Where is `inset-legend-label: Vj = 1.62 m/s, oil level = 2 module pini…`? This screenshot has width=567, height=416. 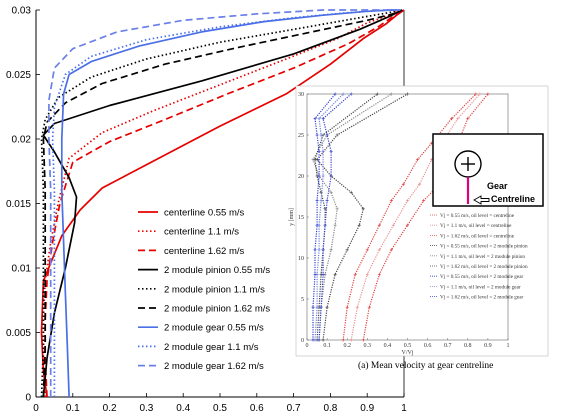 inset-legend-label: Vj = 1.62 m/s, oil level = 2 module pini… is located at coordinates (484, 267).